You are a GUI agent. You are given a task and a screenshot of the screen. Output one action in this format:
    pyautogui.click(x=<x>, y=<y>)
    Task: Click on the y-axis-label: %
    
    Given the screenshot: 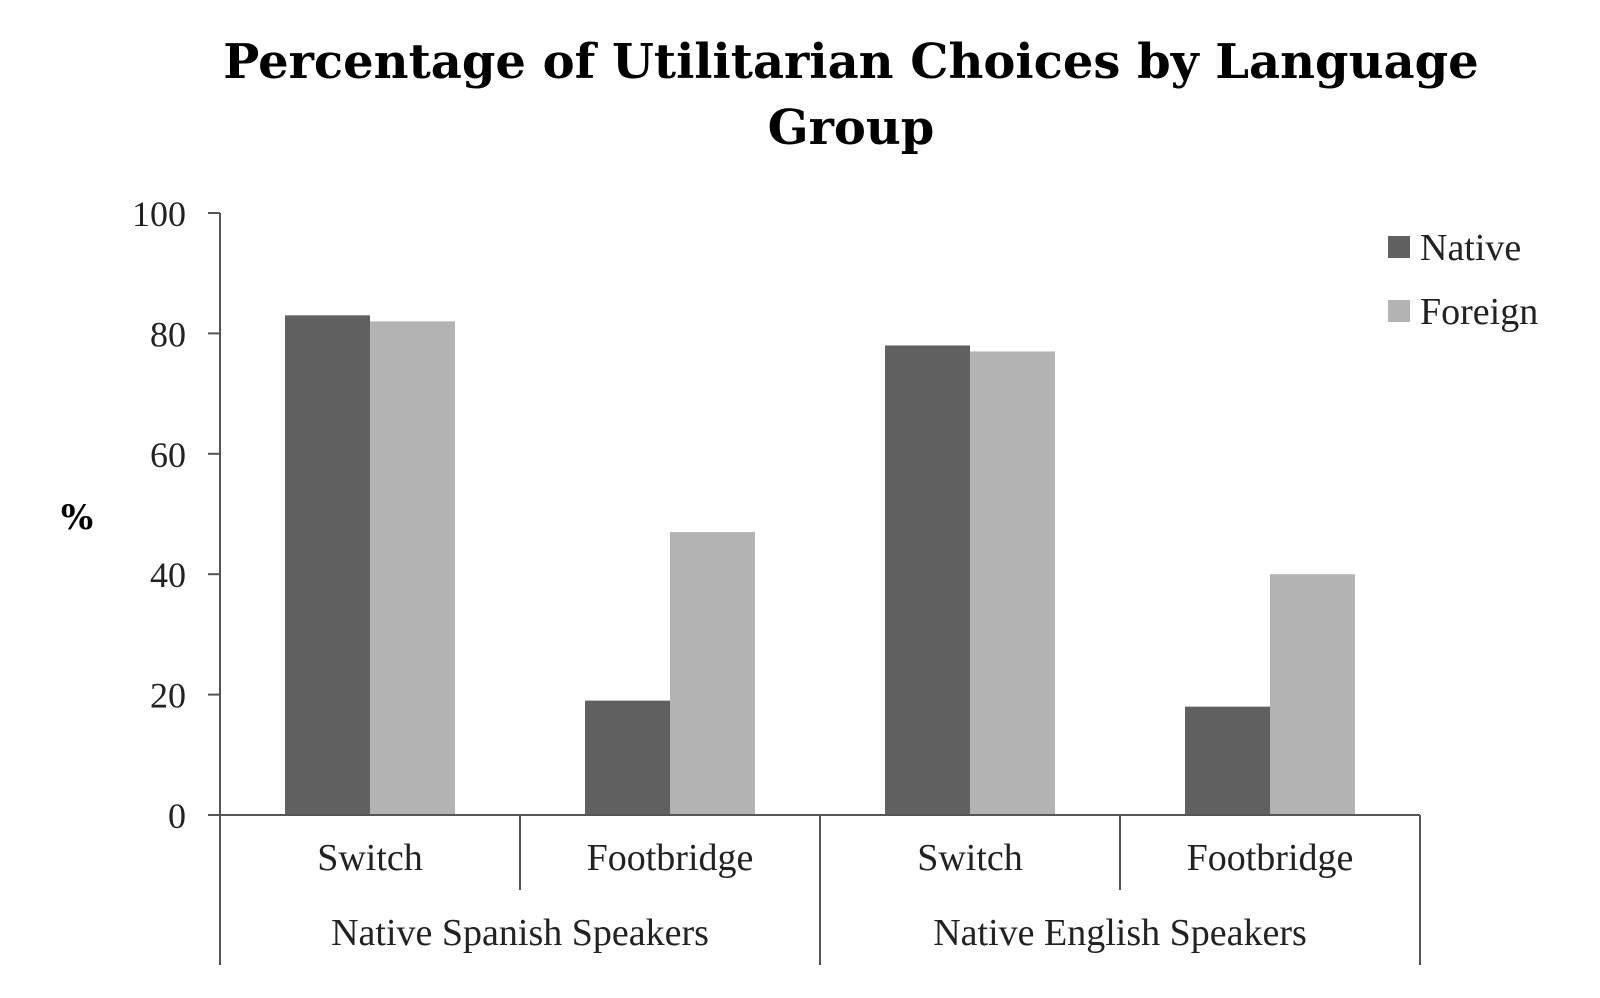 What is the action you would take?
    pyautogui.click(x=77, y=518)
    